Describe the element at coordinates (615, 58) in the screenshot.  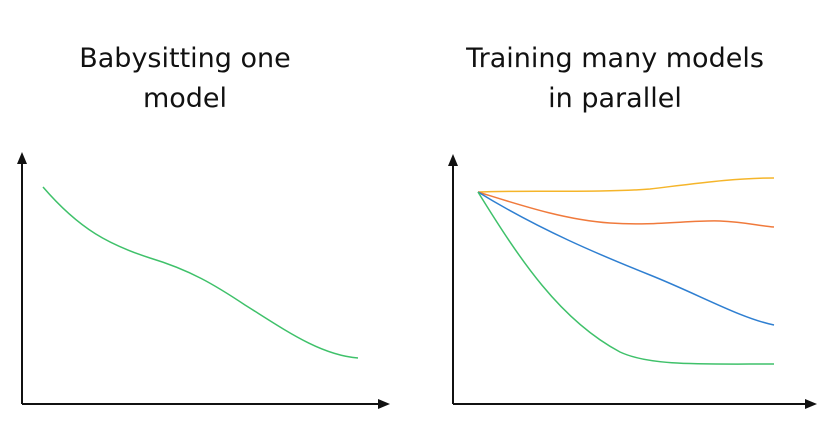
I see `title-line-1: Training many models` at that location.